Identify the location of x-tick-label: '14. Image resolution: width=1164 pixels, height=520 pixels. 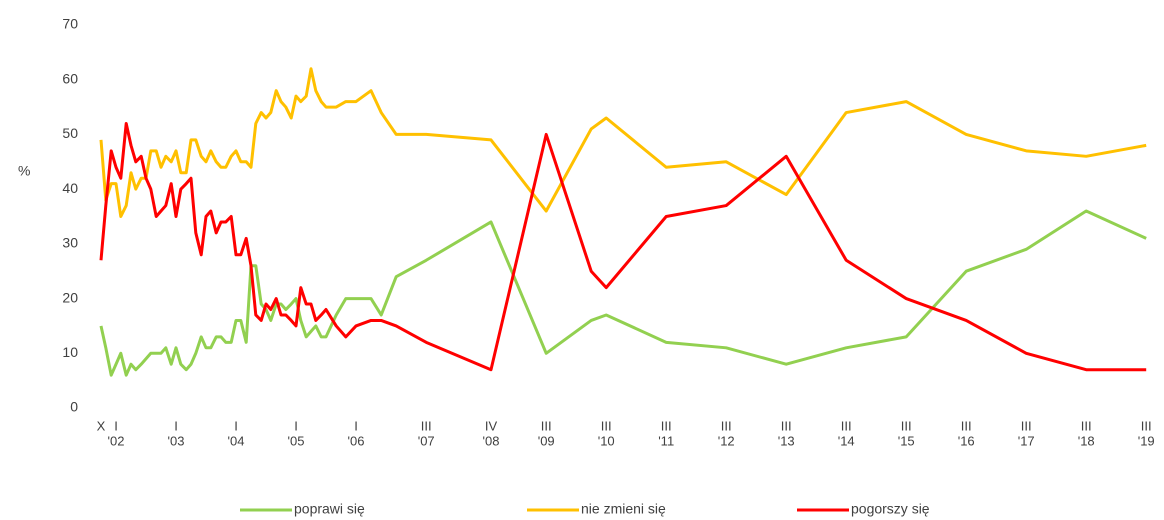
(846, 440).